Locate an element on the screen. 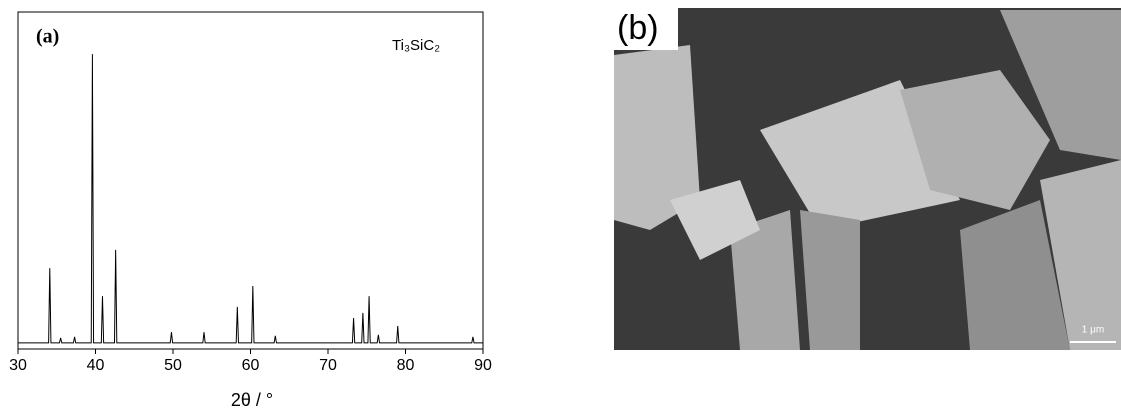 The width and height of the screenshot is (1121, 417). x-tick-label: 70 is located at coordinates (328, 365).